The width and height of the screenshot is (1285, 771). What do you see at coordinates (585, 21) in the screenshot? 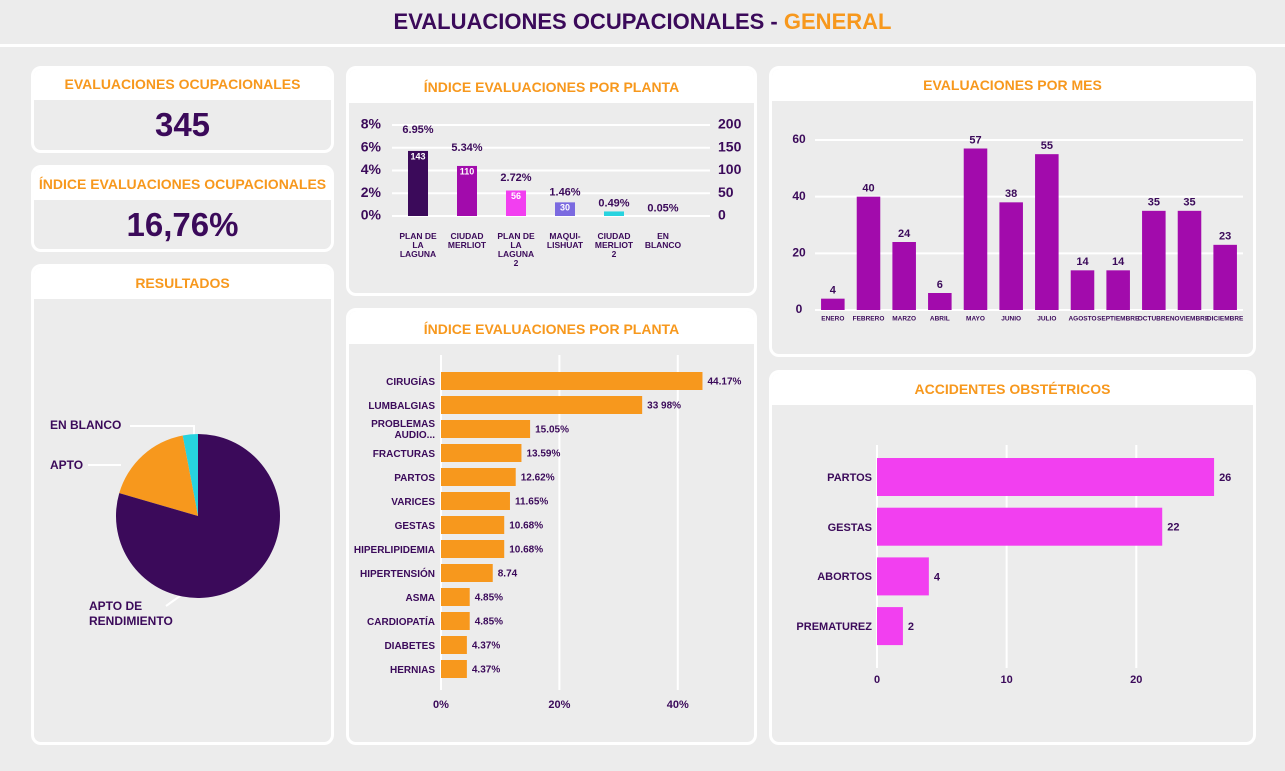
I see `title: EVALUACIONES OCUPACIONALES -` at bounding box center [585, 21].